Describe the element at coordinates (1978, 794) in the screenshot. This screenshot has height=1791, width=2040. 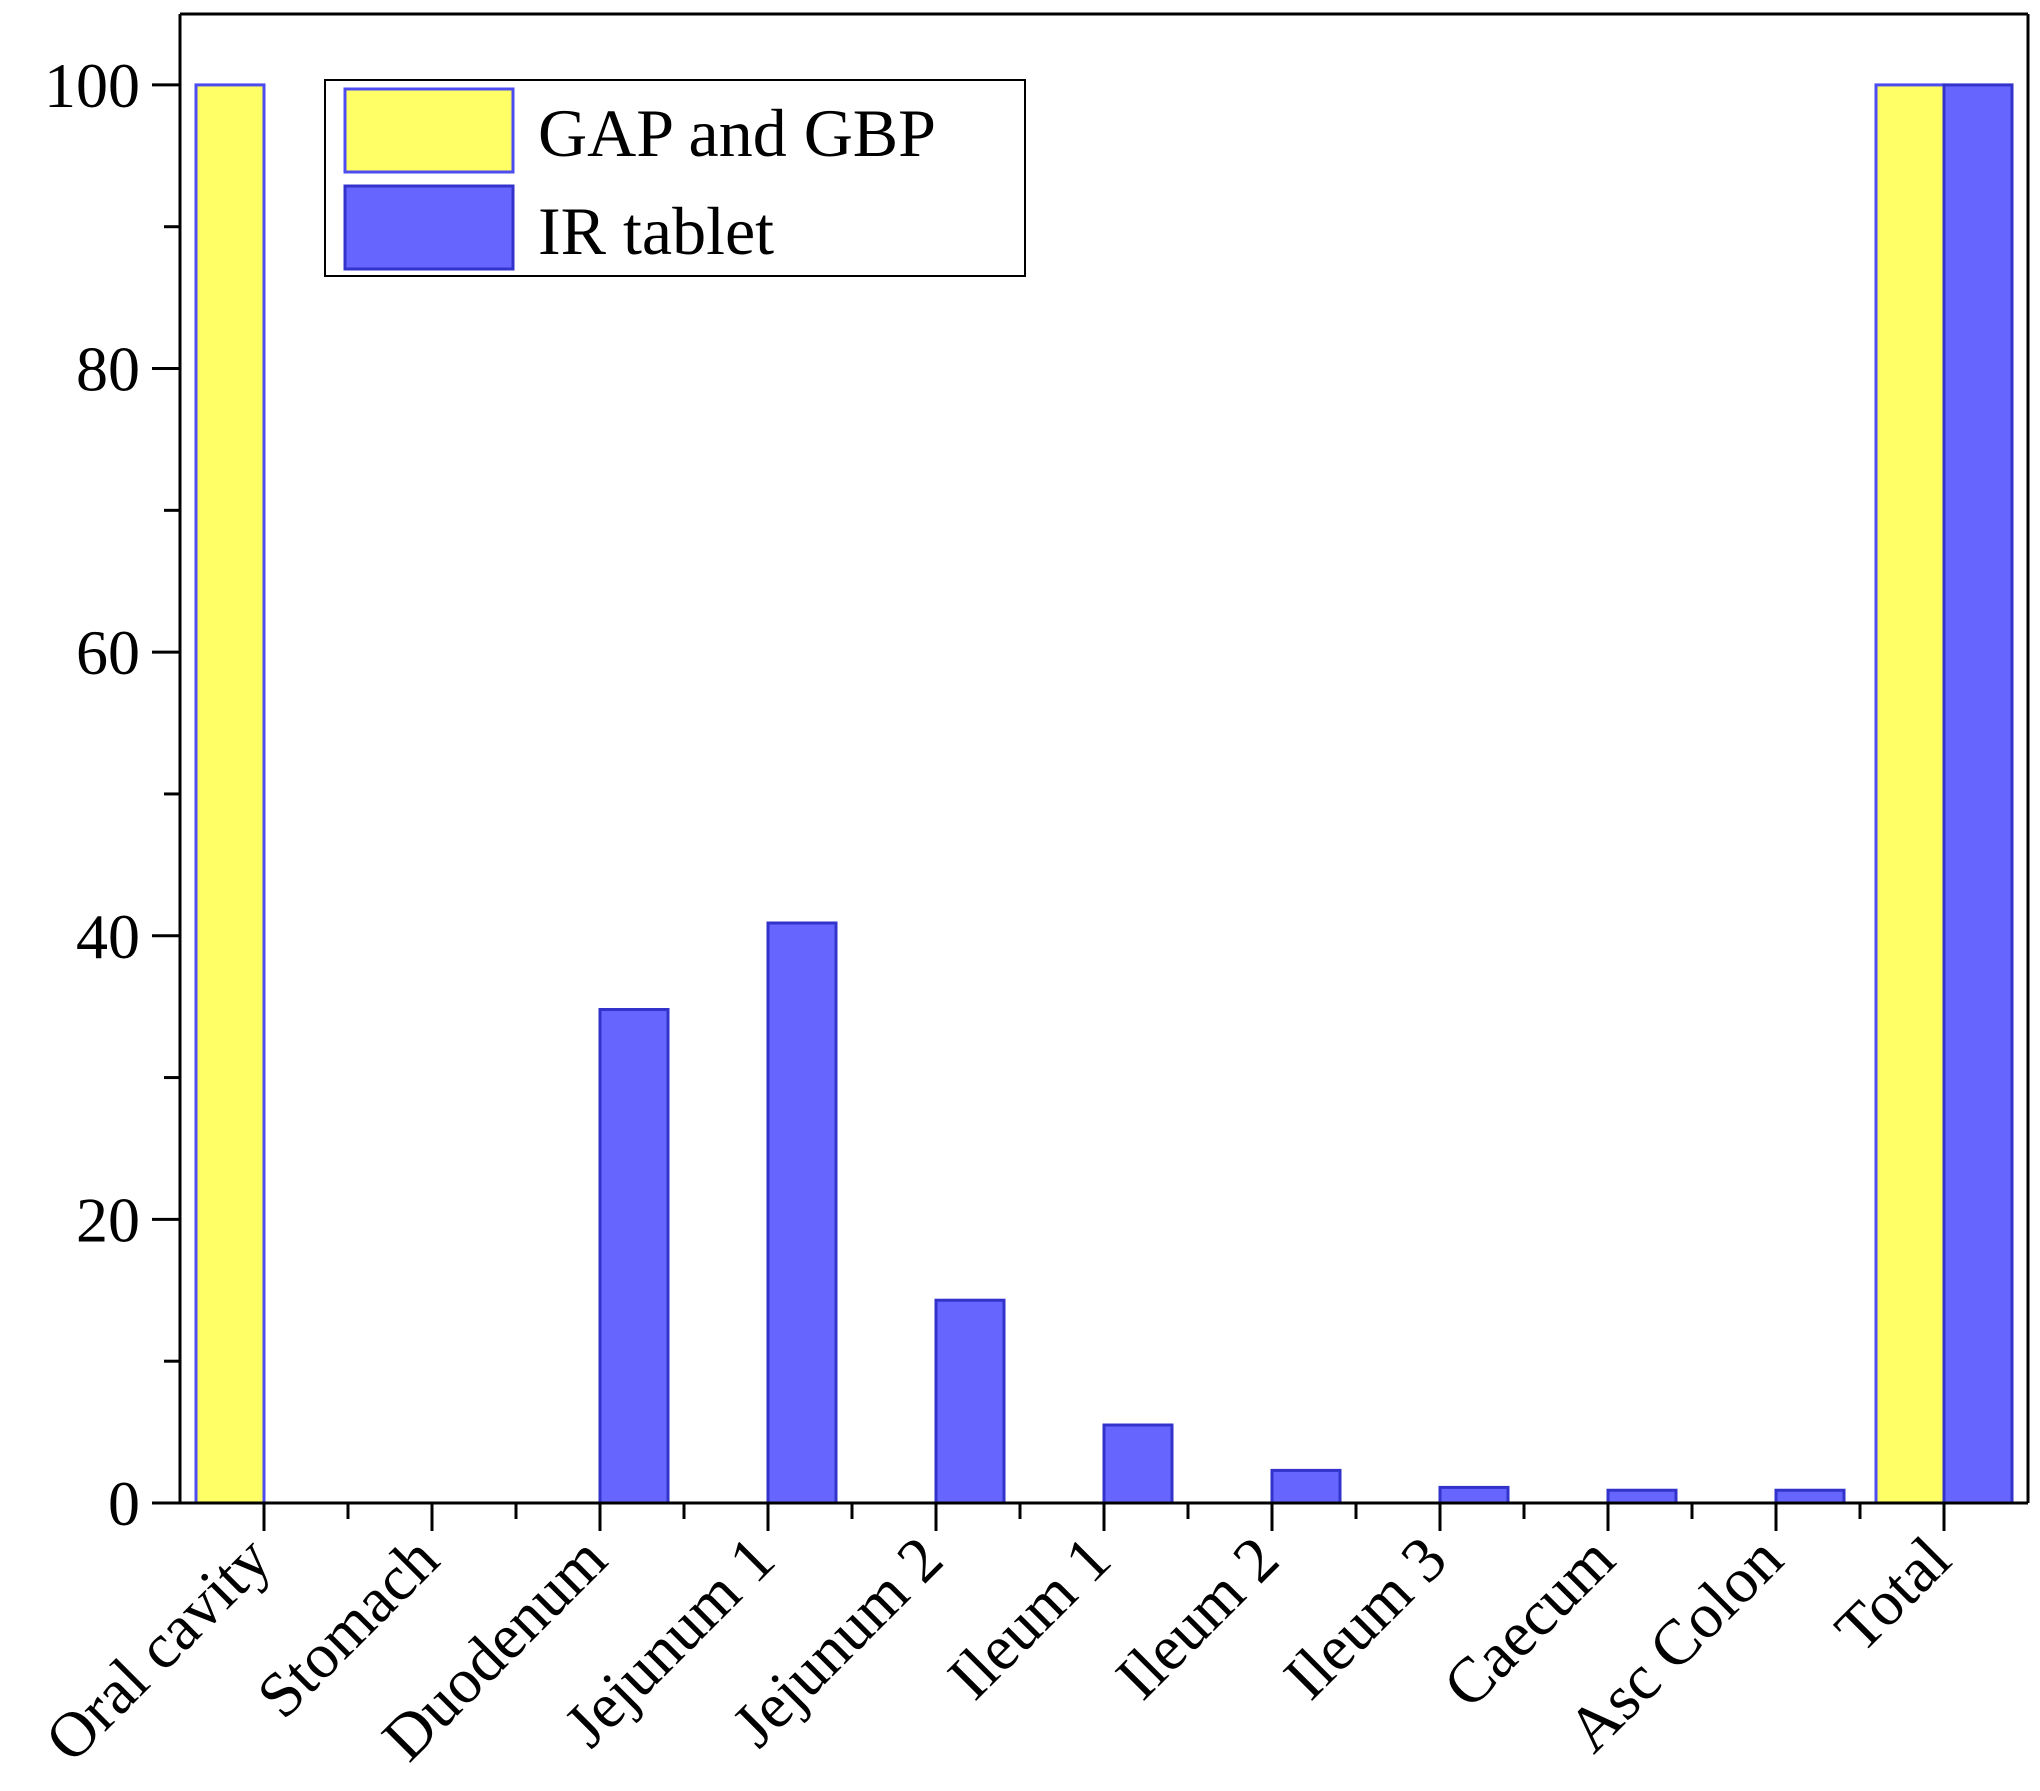
I see `bar-ir-tablet-total` at that location.